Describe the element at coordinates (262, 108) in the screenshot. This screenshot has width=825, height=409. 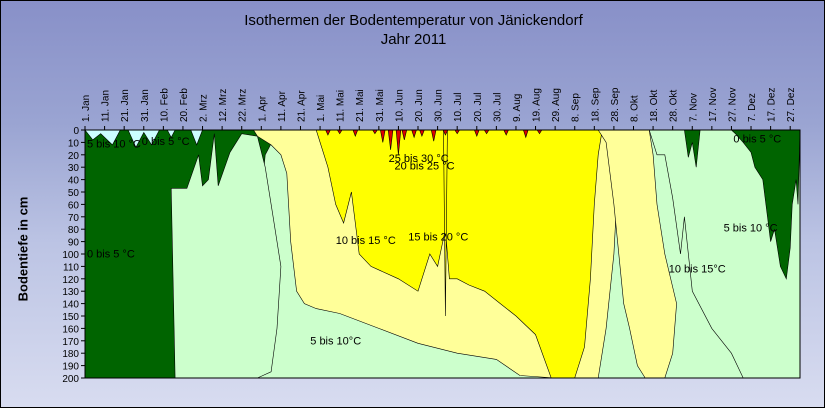
I see `x-tick-label: 1. Apr` at that location.